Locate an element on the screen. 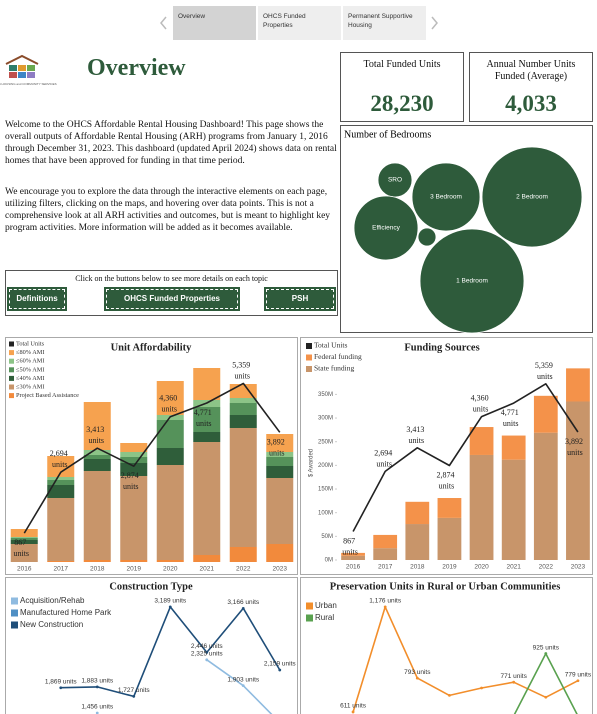 Image resolution: width=597 pixels, height=714 pixels. prev-arrow is located at coordinates (163, 23).